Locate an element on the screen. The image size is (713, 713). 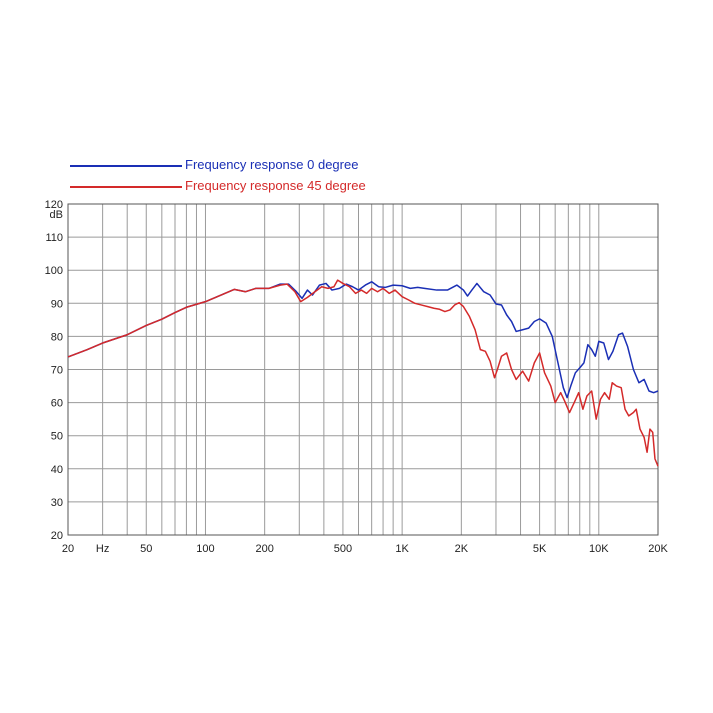
y-tick-label: 70 is located at coordinates (57, 371).